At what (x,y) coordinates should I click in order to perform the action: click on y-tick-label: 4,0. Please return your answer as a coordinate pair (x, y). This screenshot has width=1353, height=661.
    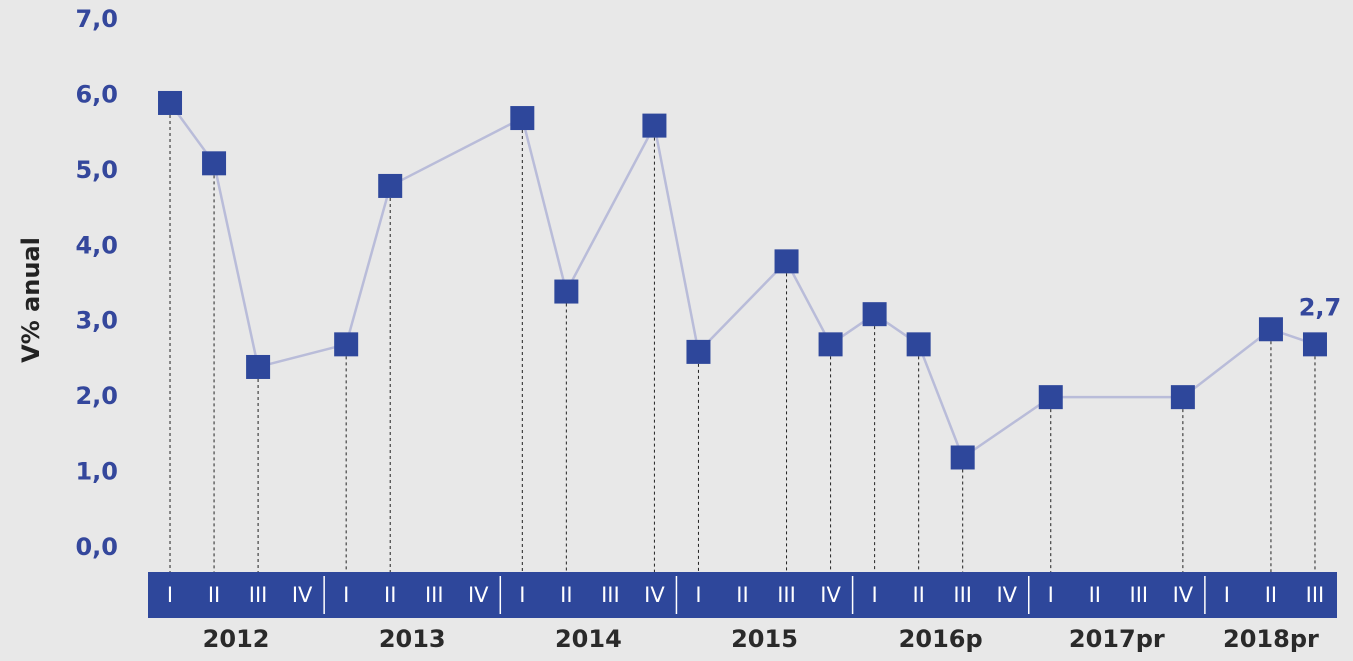
    Looking at the image, I should click on (96, 245).